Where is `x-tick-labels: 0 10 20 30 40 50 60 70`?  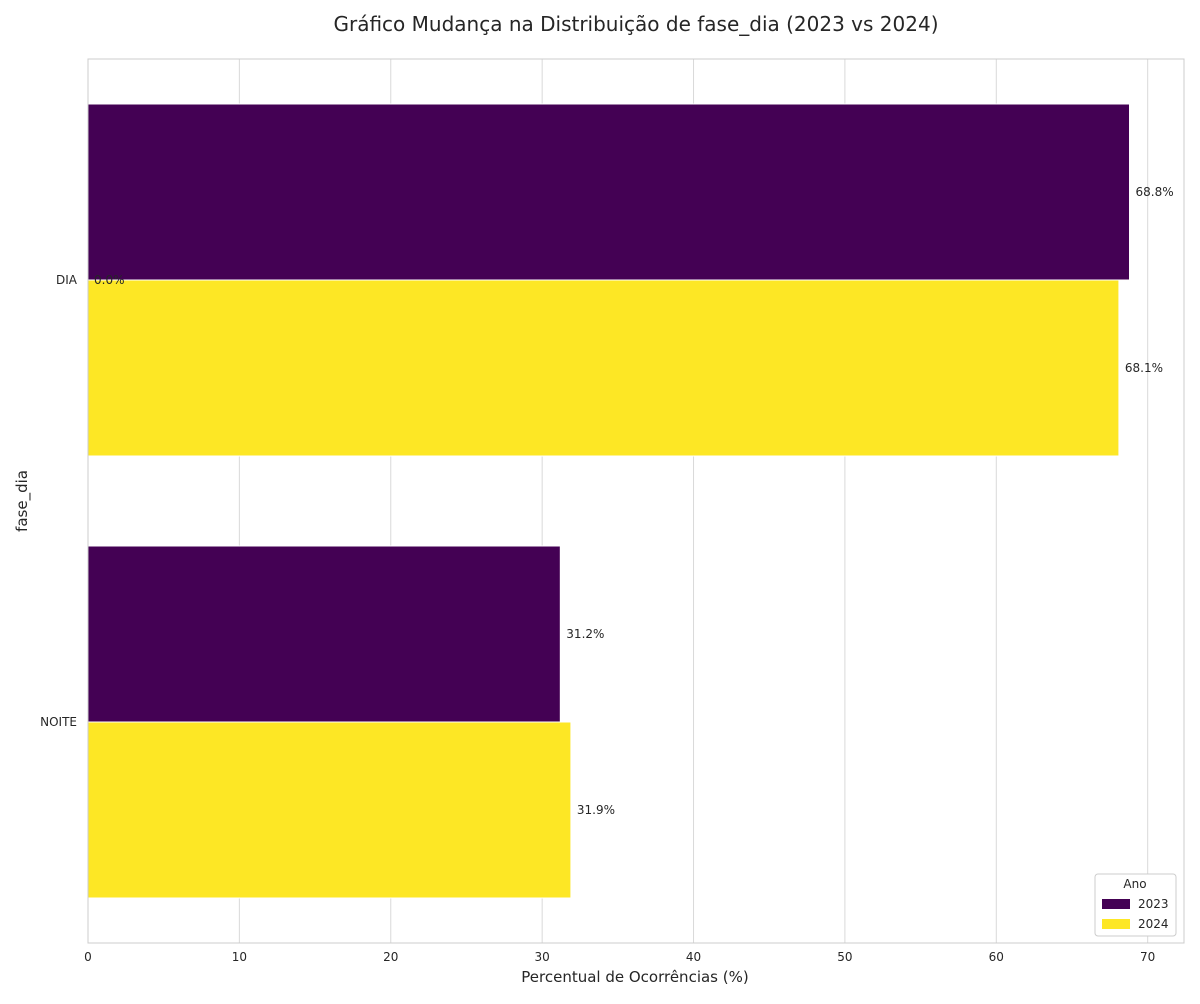 x-tick-labels: 0 10 20 30 40 50 60 70 is located at coordinates (619, 957).